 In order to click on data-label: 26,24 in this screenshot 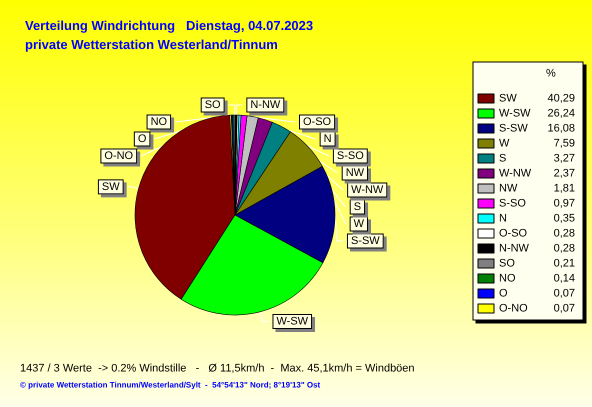, I will do `click(561, 114)`.